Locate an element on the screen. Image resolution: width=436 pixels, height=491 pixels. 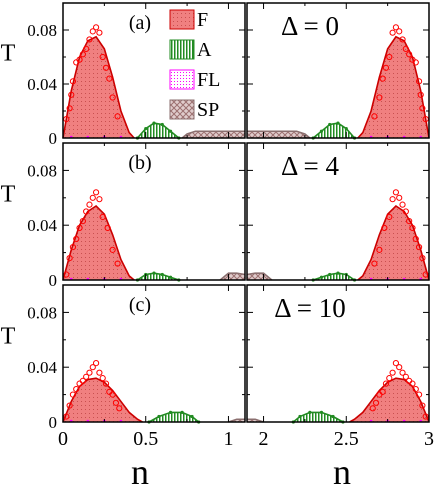
panel-2-left is located at coordinates (154, 212).